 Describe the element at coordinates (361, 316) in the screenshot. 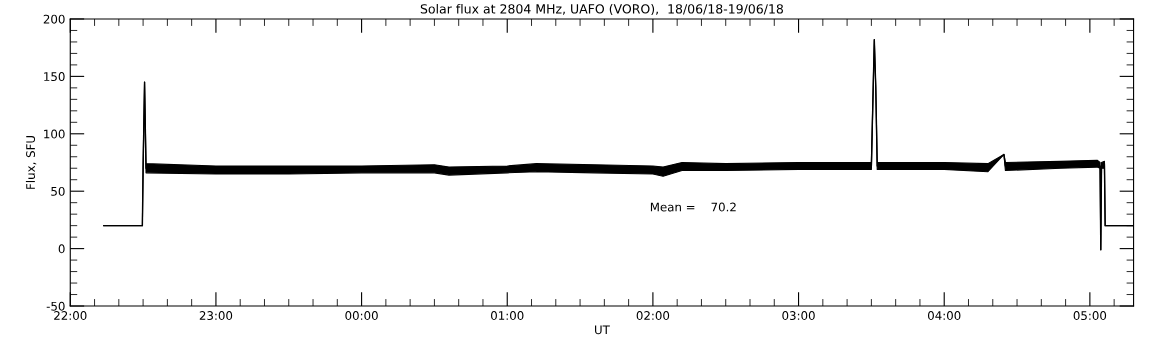

I see `x-tick-label: 00:00` at that location.